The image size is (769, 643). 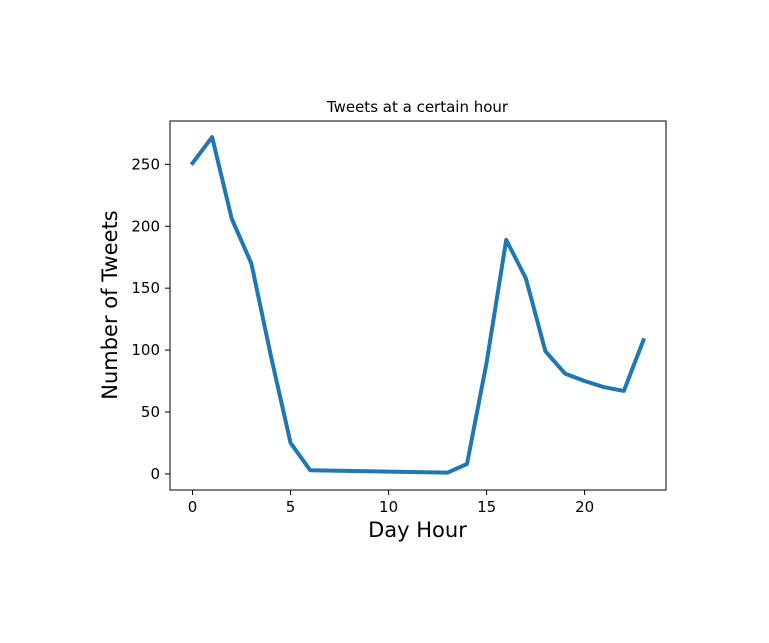 What do you see at coordinates (155, 474) in the screenshot?
I see `y-tick-label: 0` at bounding box center [155, 474].